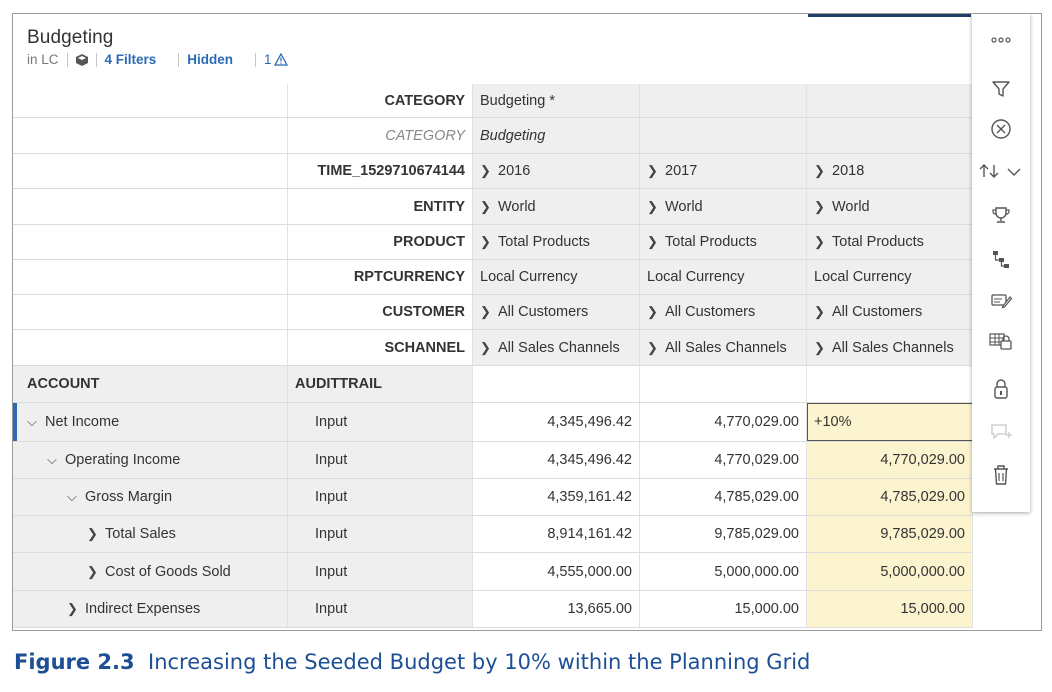  I want to click on member-label: All Sales Channels, so click(726, 347).